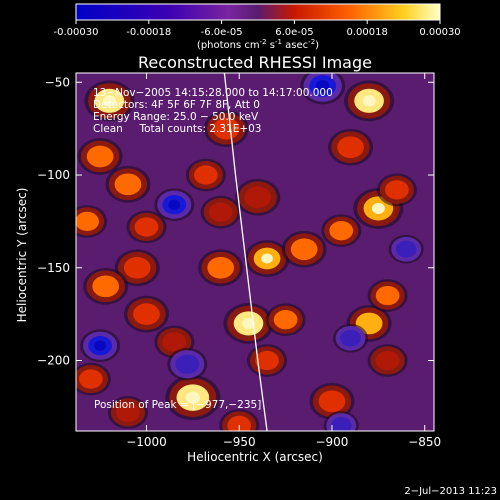 Image resolution: width=500 pixels, height=500 pixels. I want to click on annotation-counts: Clean Total counts: 2.31E+03, so click(177, 129).